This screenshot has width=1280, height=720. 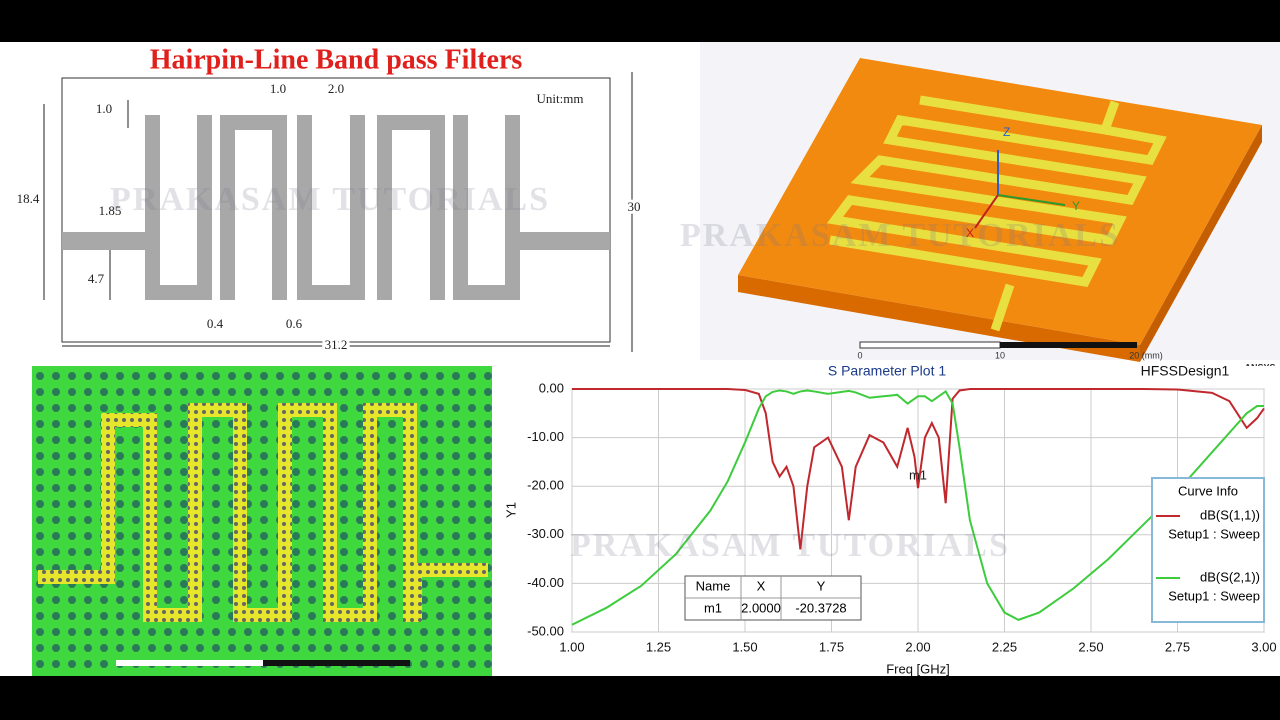 I want to click on dim-label: 31.2, so click(x=336, y=344).